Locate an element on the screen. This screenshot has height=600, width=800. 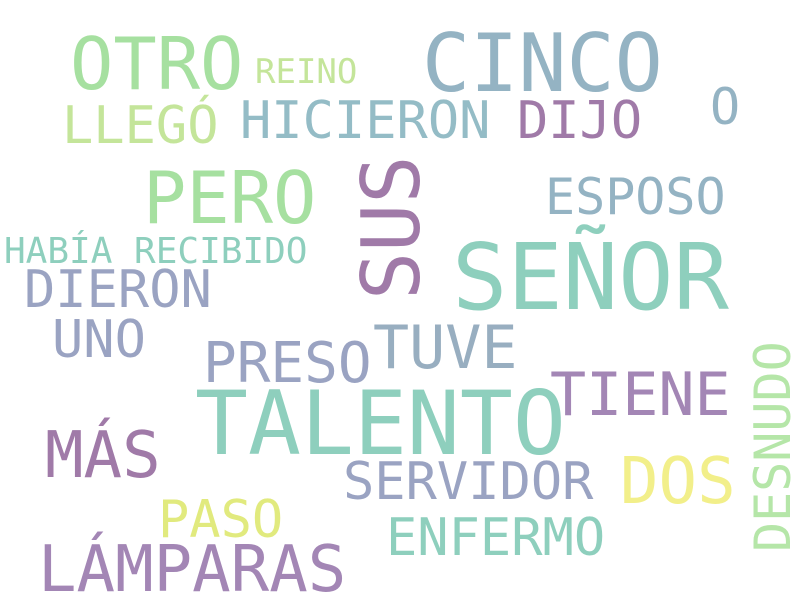
word-dieron: DIERON is located at coordinates (118, 290).